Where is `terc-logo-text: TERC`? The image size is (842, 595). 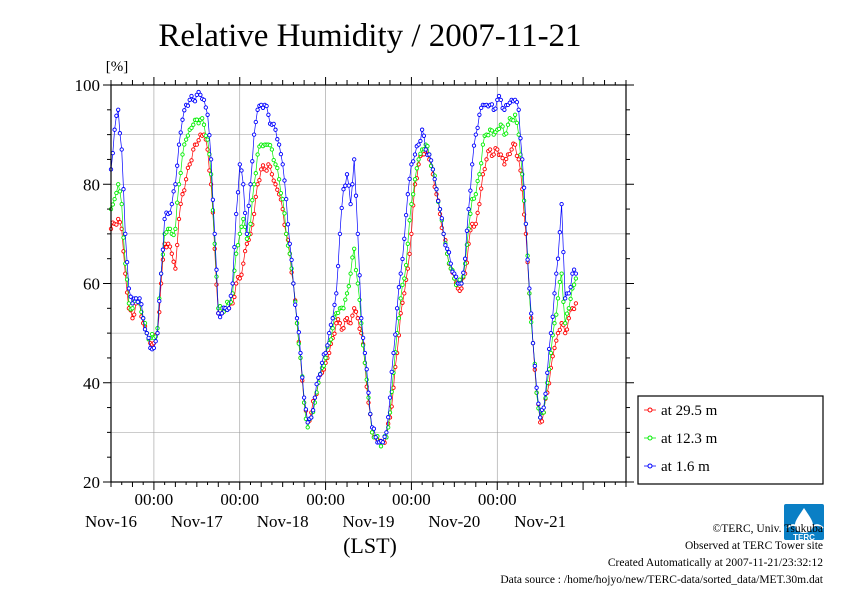
terc-logo-text: TERC is located at coordinates (804, 537).